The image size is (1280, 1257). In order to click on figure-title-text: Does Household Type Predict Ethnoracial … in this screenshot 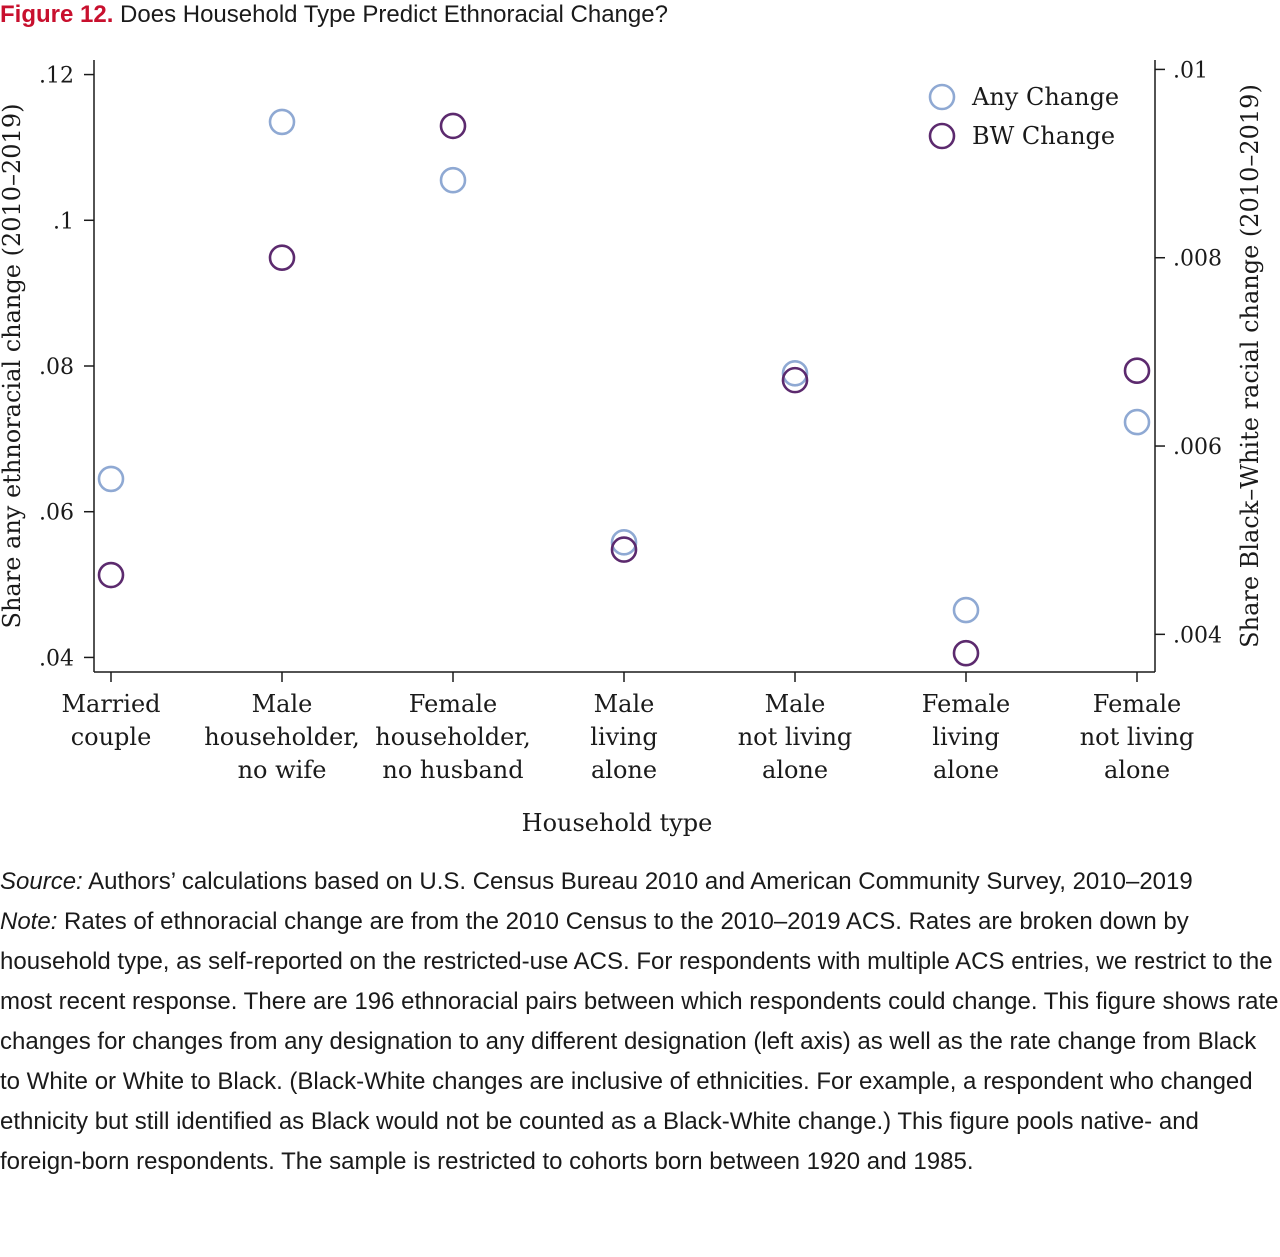, I will do `click(394, 14)`.